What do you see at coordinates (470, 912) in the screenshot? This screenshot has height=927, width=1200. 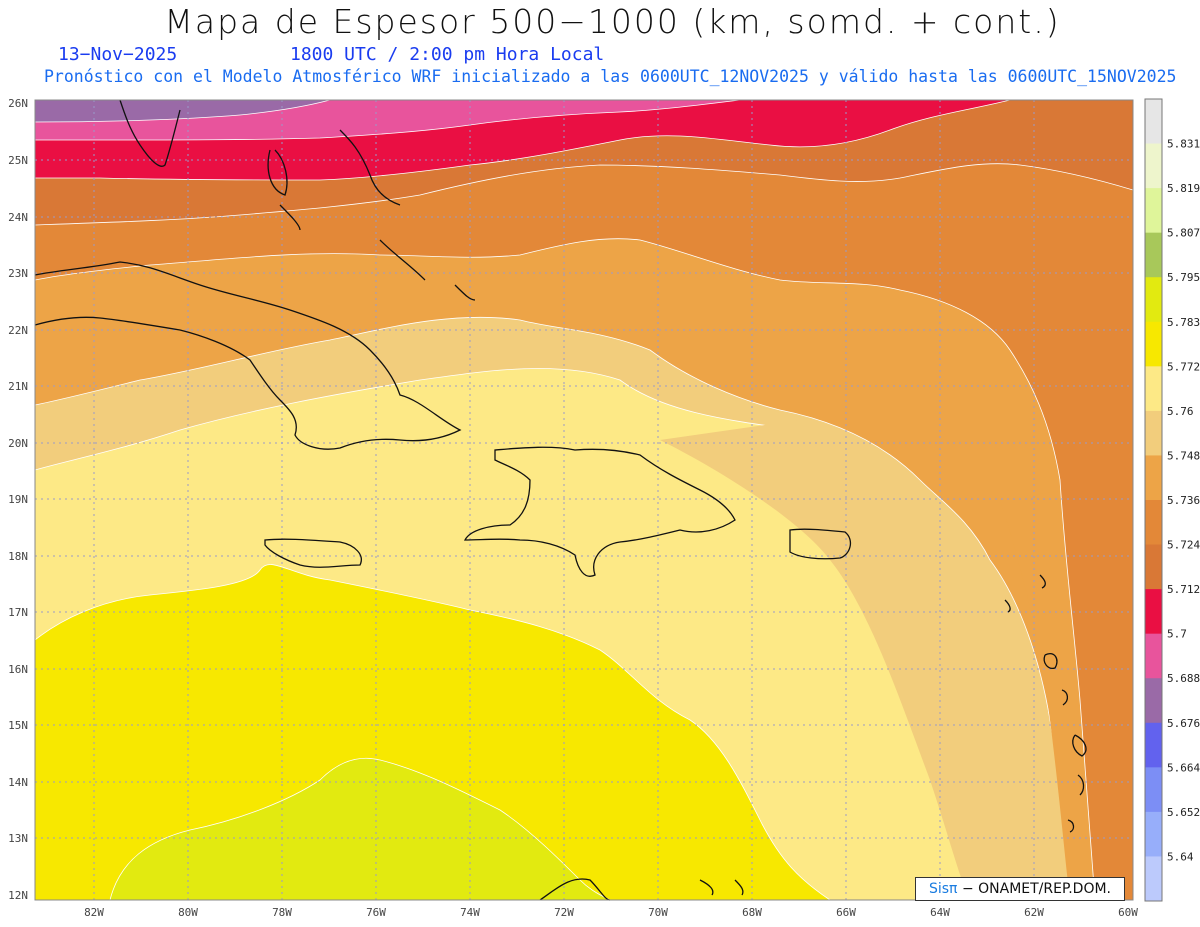 I see `lon-label: 74W` at bounding box center [470, 912].